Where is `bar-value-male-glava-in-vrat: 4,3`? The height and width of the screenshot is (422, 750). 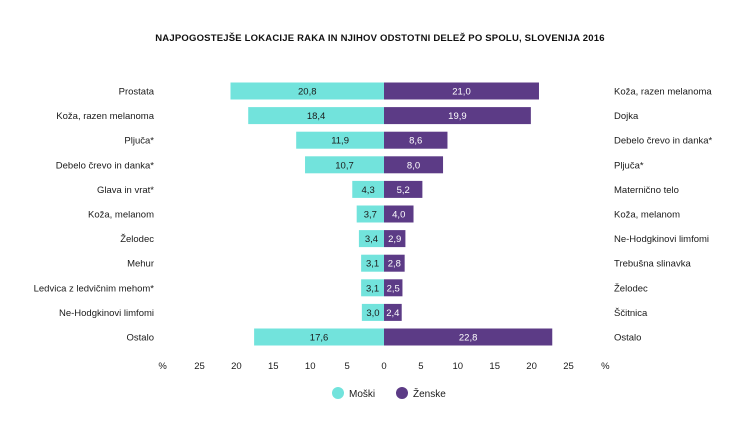
bar-value-male-glava-in-vrat: 4,3 is located at coordinates (368, 190).